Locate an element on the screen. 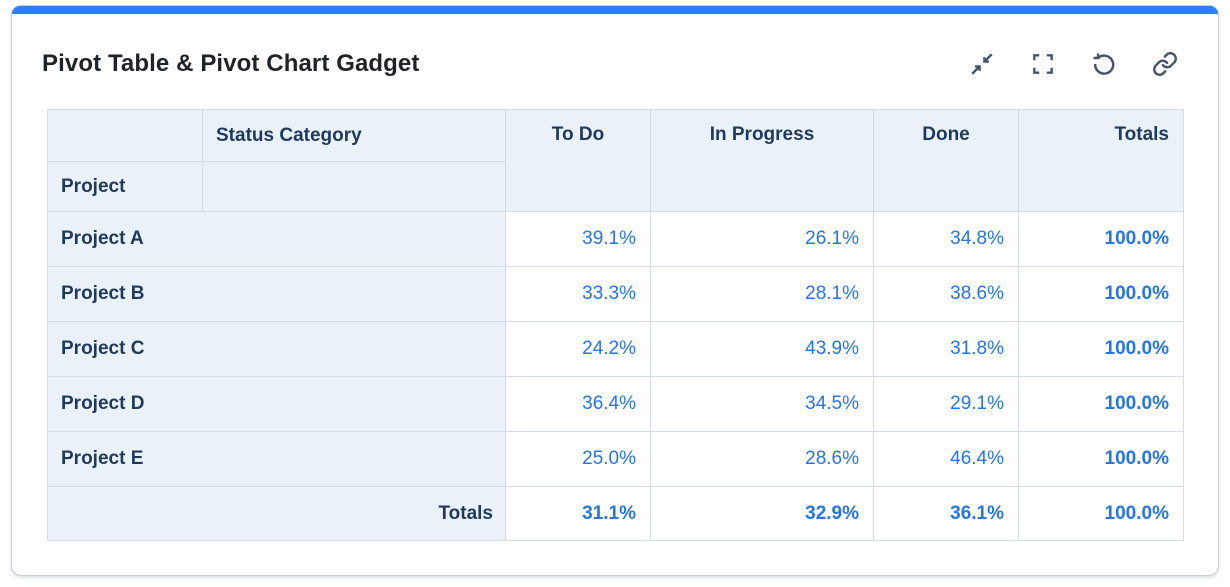 This screenshot has height=587, width=1230. row-header-project-a: Project A is located at coordinates (276, 239).